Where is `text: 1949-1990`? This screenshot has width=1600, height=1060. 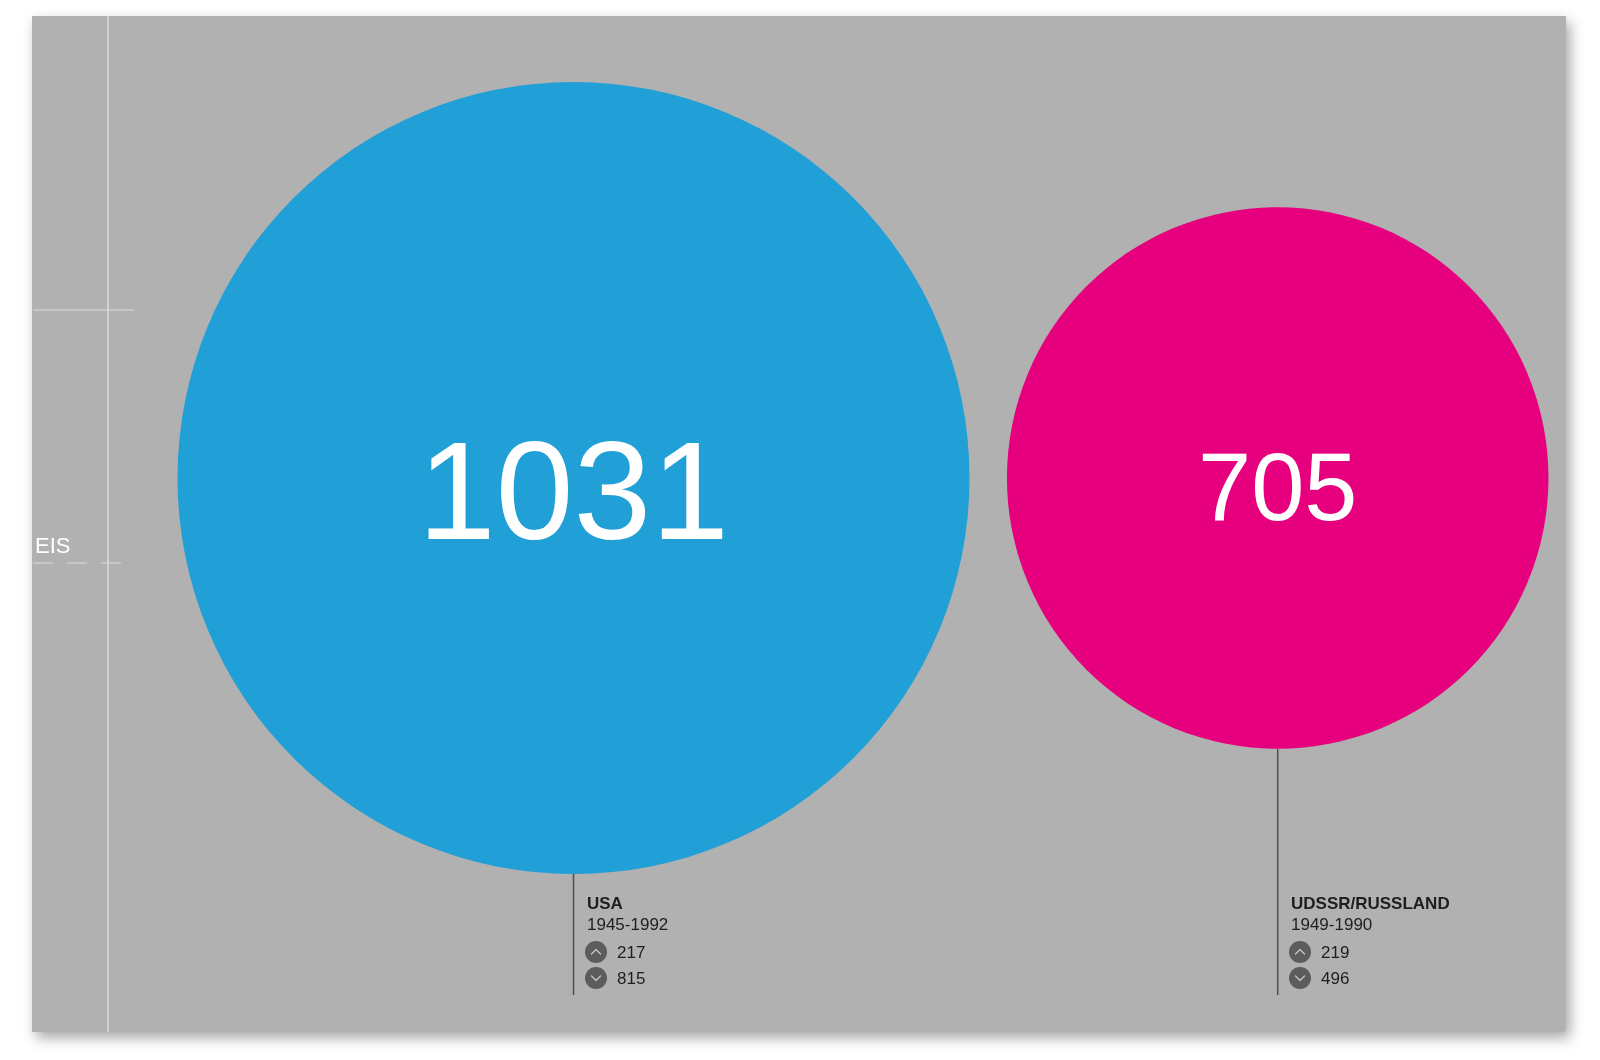 text: 1949-1990 is located at coordinates (1332, 924).